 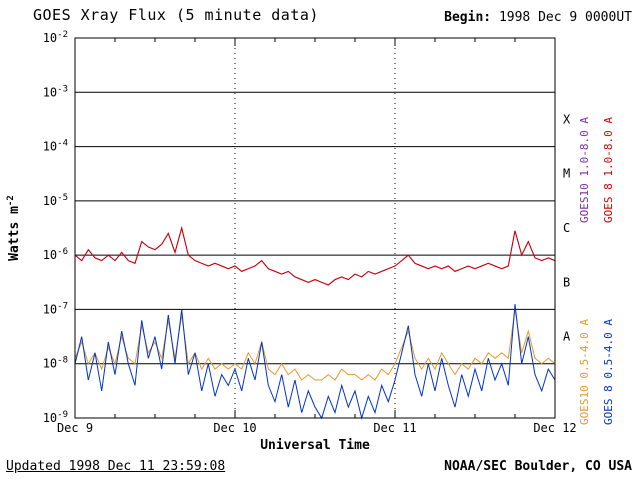 What do you see at coordinates (55, 200) in the screenshot?
I see `y-tick-label: 10-5` at bounding box center [55, 200].